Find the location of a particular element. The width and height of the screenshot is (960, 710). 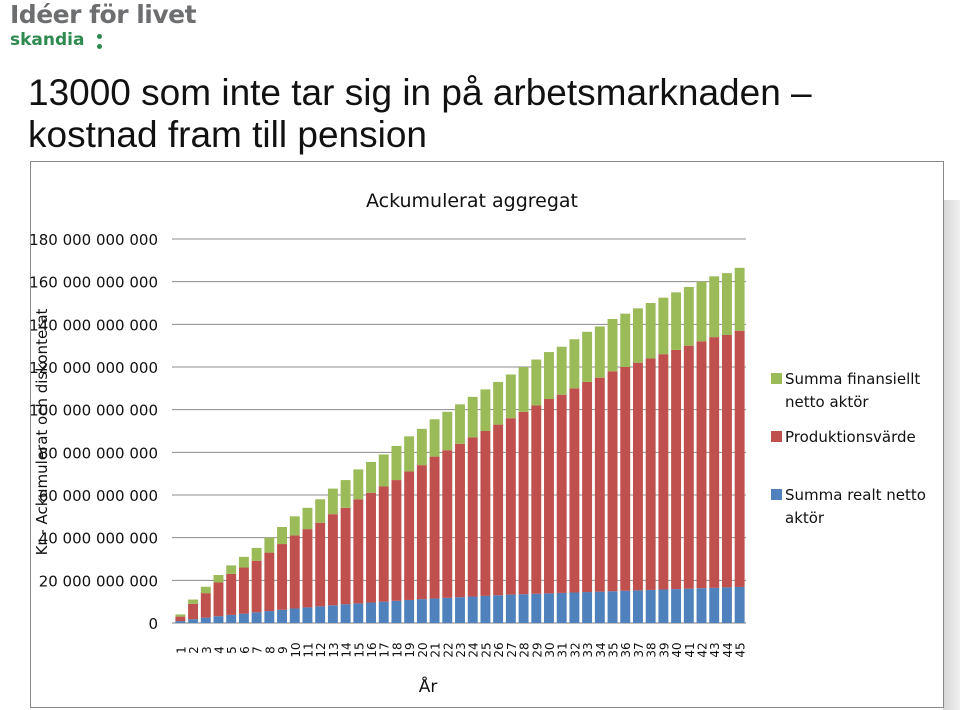

x-tick-label: 36 is located at coordinates (626, 649).